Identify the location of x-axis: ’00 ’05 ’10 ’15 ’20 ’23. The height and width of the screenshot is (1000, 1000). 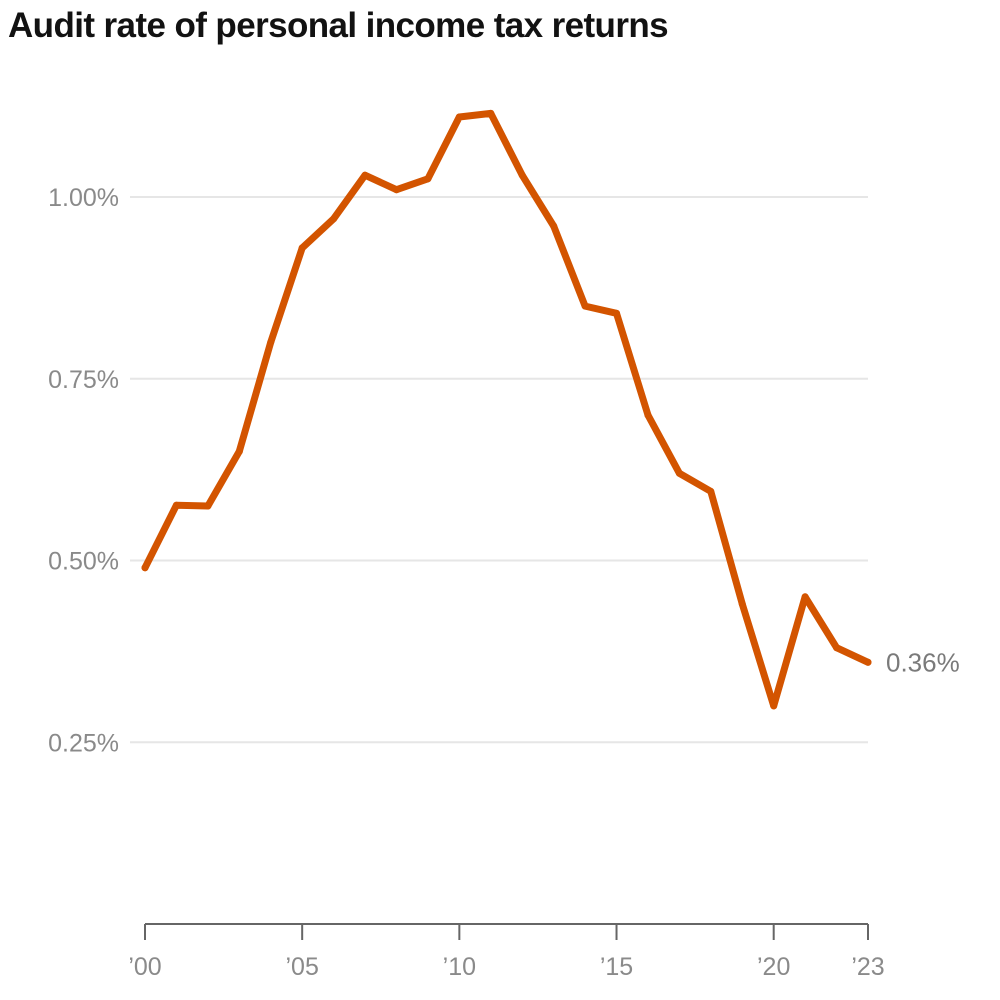
(506, 952).